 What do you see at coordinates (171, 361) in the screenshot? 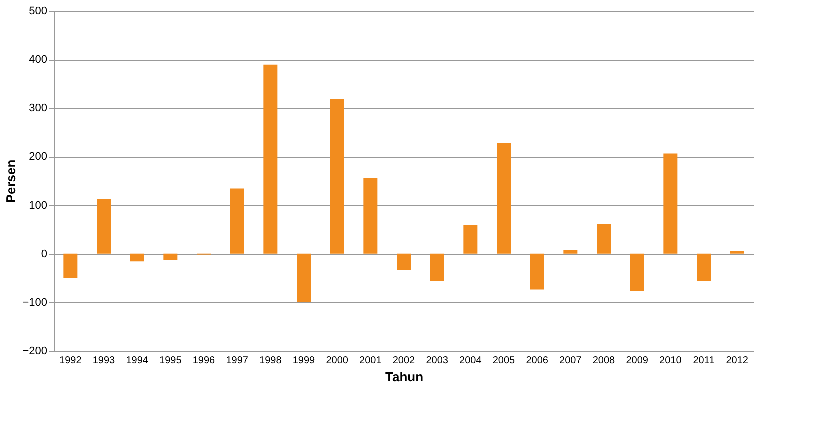
I see `x-tick-label: 1995` at bounding box center [171, 361].